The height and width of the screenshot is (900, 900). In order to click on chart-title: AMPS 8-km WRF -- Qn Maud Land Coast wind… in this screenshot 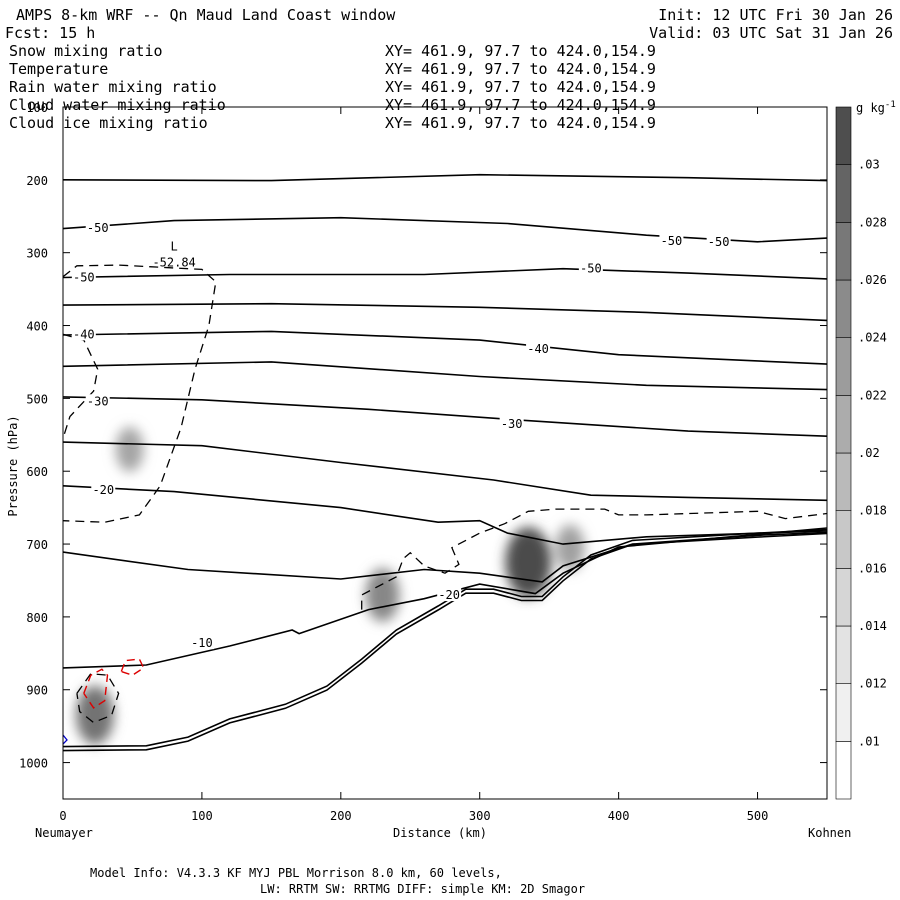, I will do `click(206, 15)`.